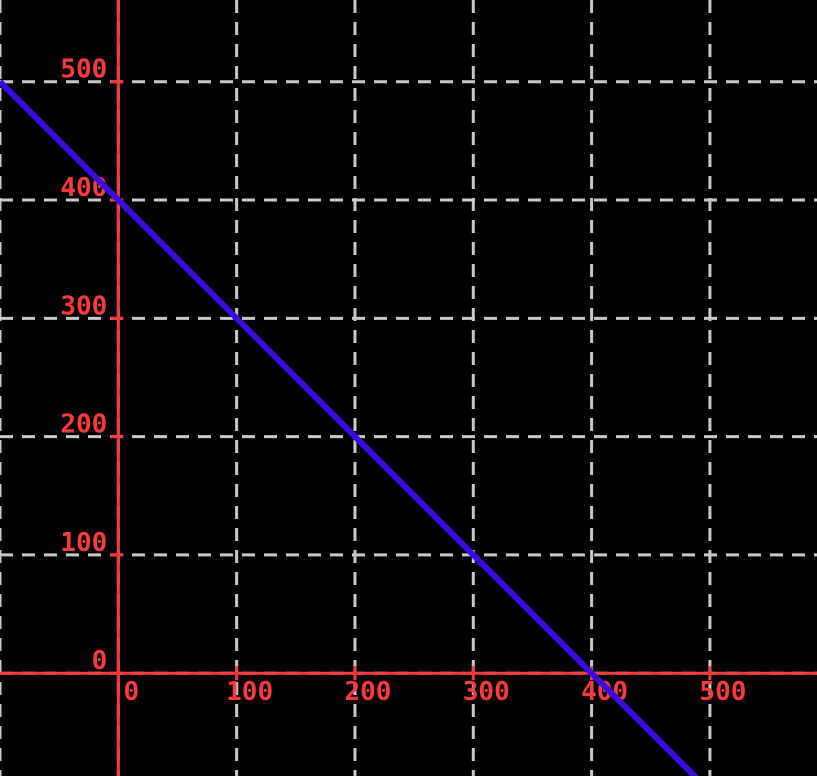  What do you see at coordinates (83, 306) in the screenshot?
I see `y-tick-label: 300` at bounding box center [83, 306].